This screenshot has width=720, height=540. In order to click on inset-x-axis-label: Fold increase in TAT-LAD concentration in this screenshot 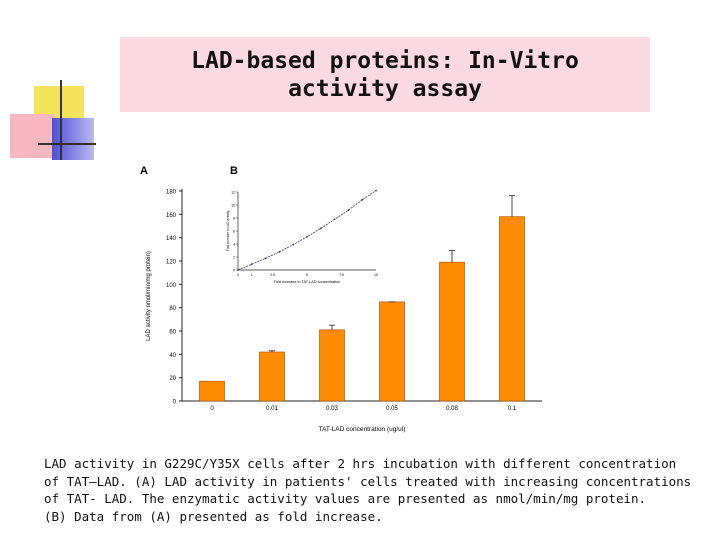, I will do `click(307, 282)`.